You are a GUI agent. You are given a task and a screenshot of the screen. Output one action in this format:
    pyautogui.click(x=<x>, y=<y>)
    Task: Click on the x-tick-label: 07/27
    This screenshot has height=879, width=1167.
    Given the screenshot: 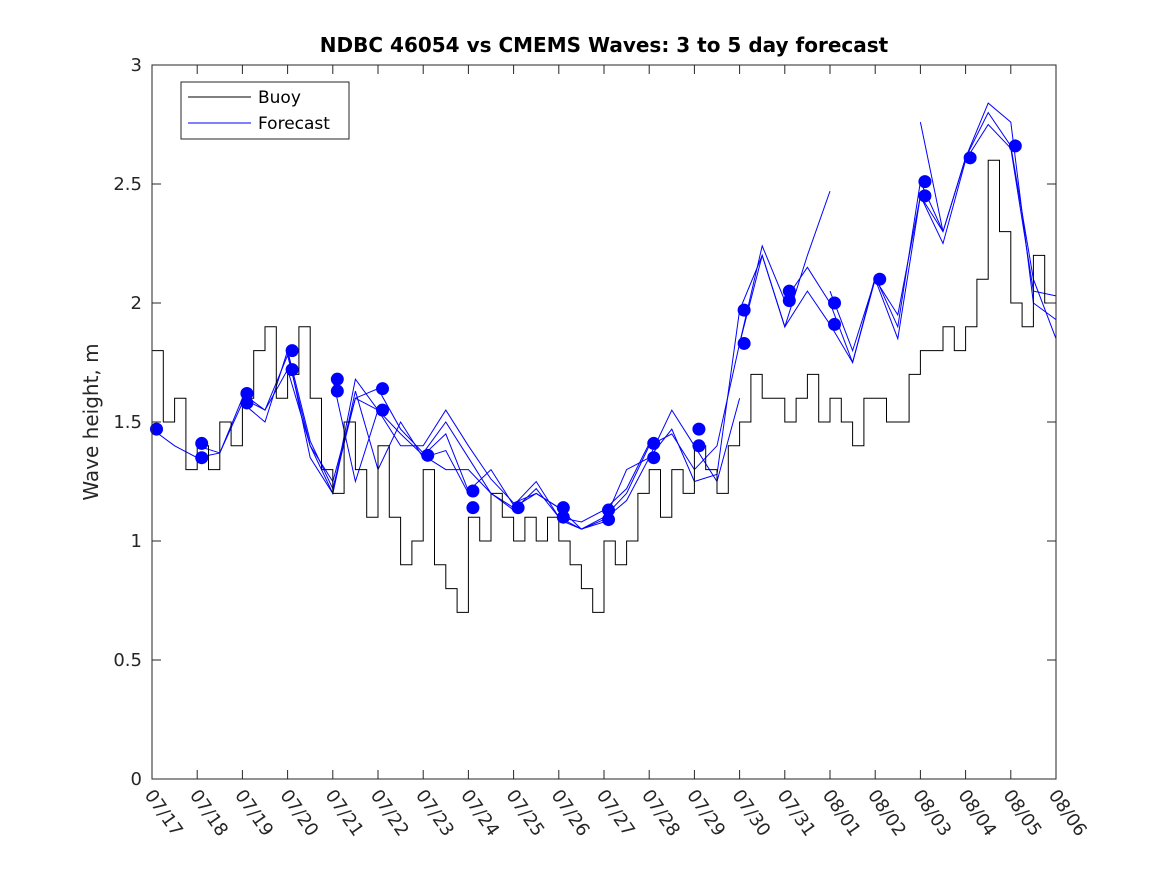 What is the action you would take?
    pyautogui.click(x=615, y=813)
    